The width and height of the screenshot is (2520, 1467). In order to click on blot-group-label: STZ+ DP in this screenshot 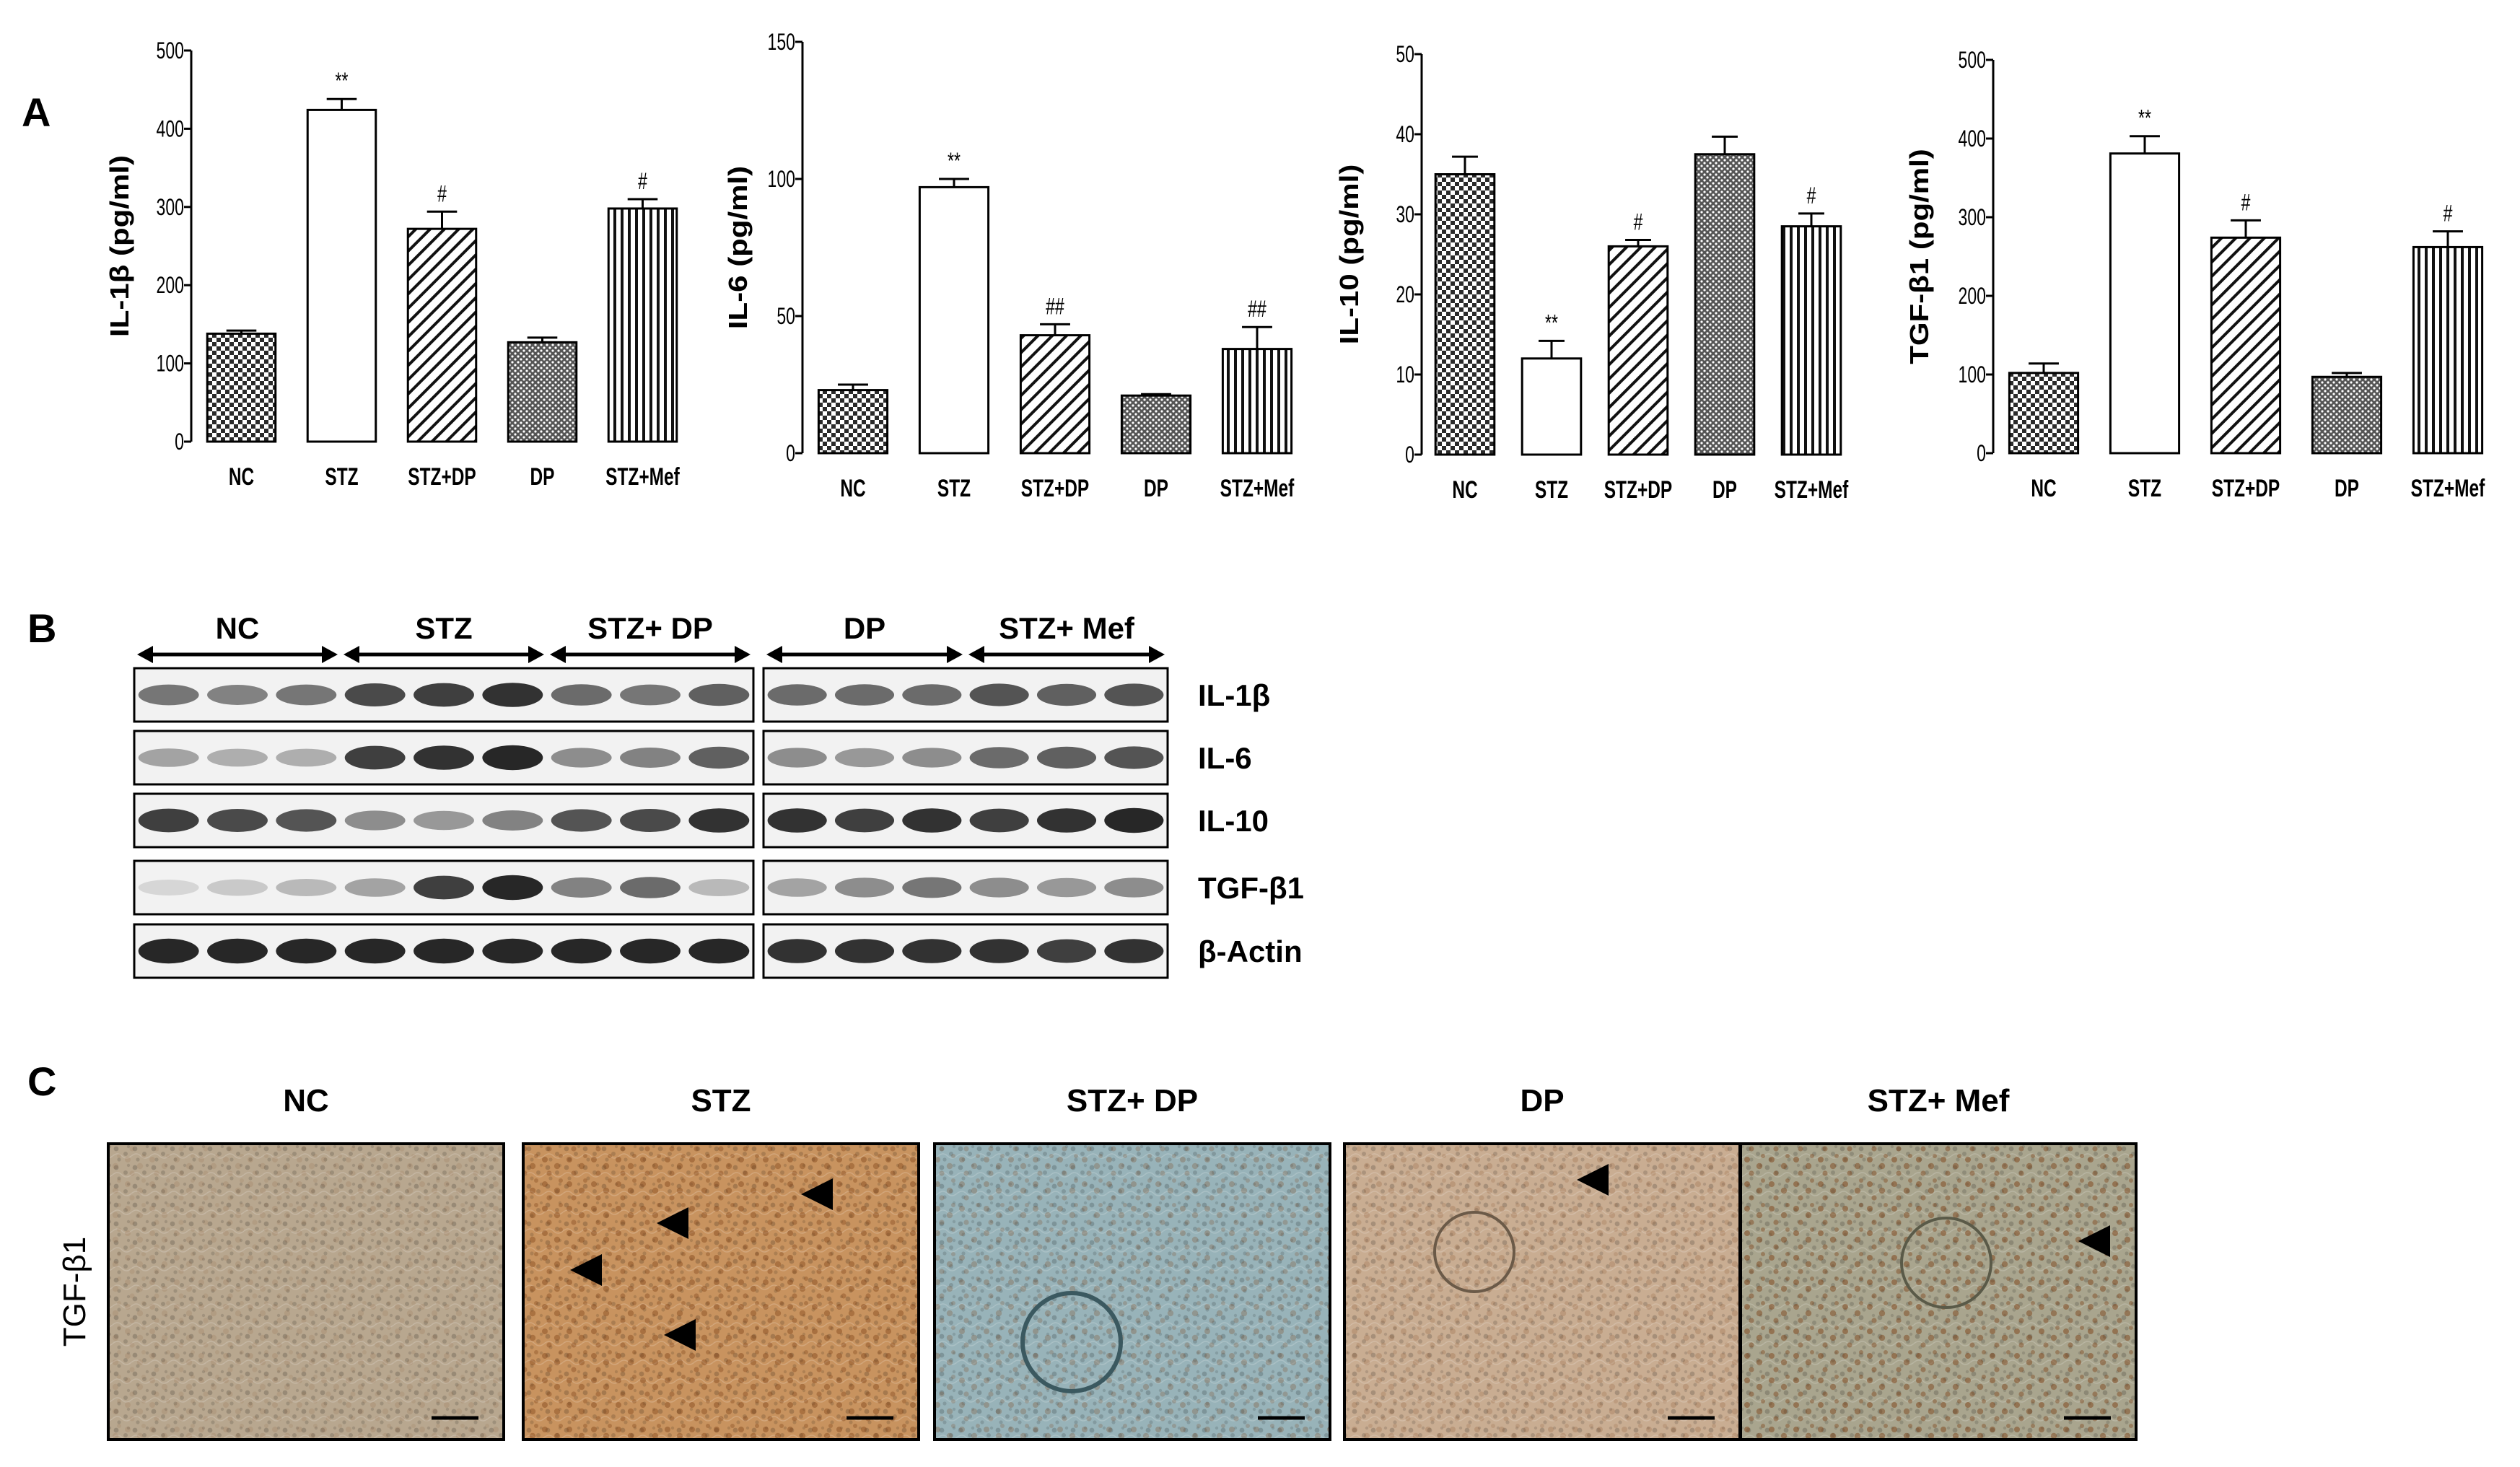, I will do `click(650, 628)`.